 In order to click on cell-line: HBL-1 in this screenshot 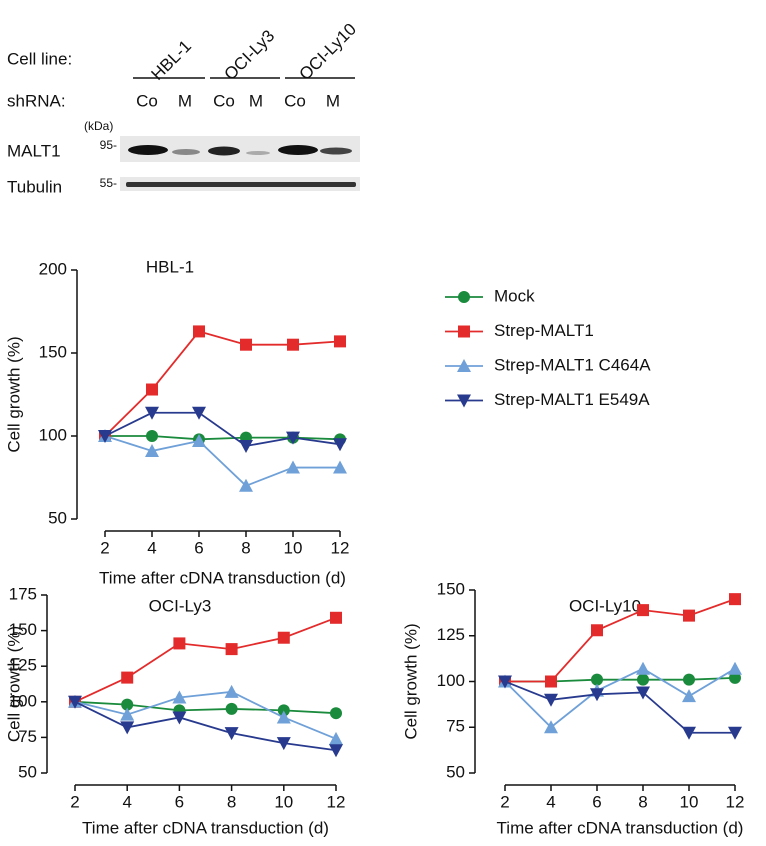, I will do `click(172, 60)`.